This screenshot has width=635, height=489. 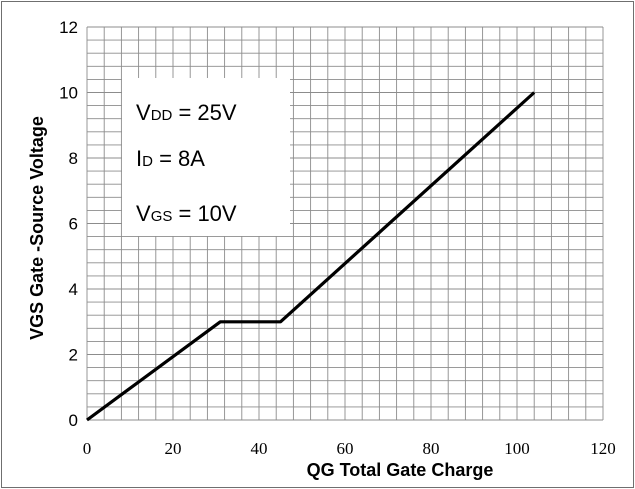 What do you see at coordinates (170, 158) in the screenshot?
I see `annotation-text: ID = 8A` at bounding box center [170, 158].